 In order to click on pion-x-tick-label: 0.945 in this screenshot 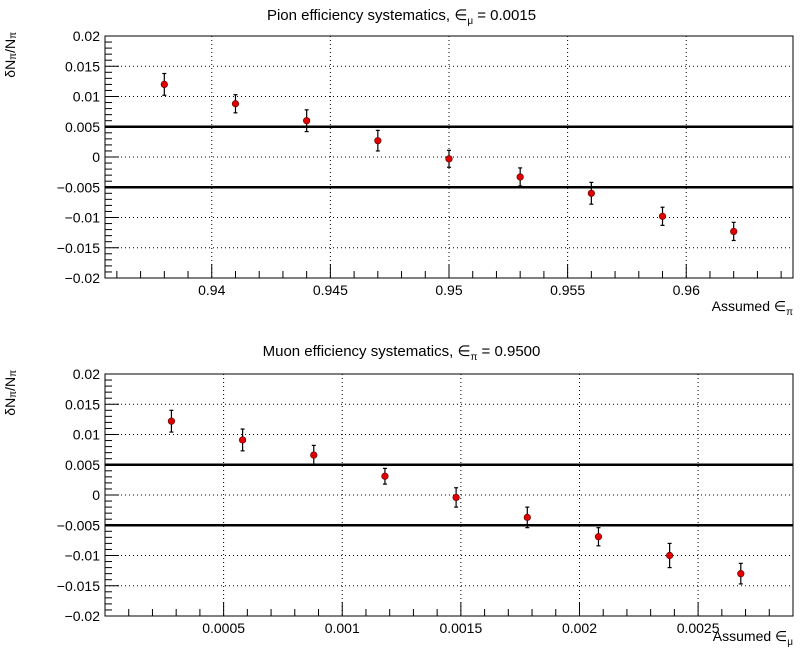, I will do `click(330, 290)`.